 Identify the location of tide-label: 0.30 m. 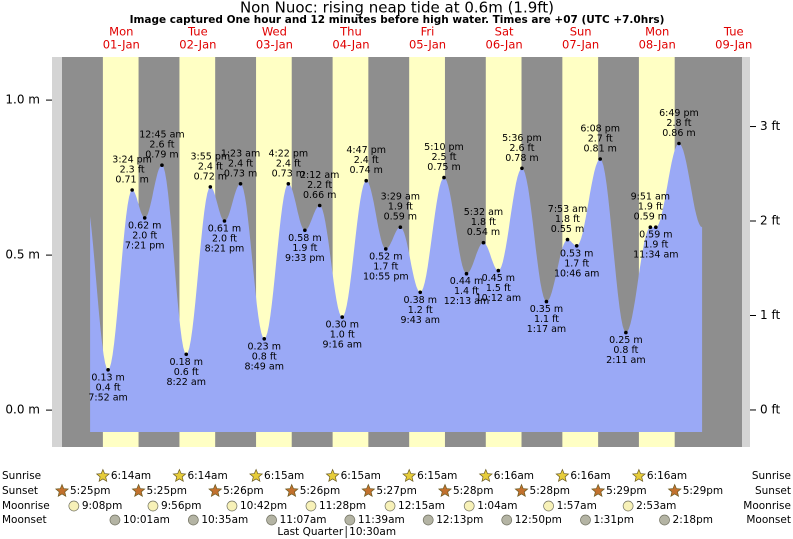
(342, 325).